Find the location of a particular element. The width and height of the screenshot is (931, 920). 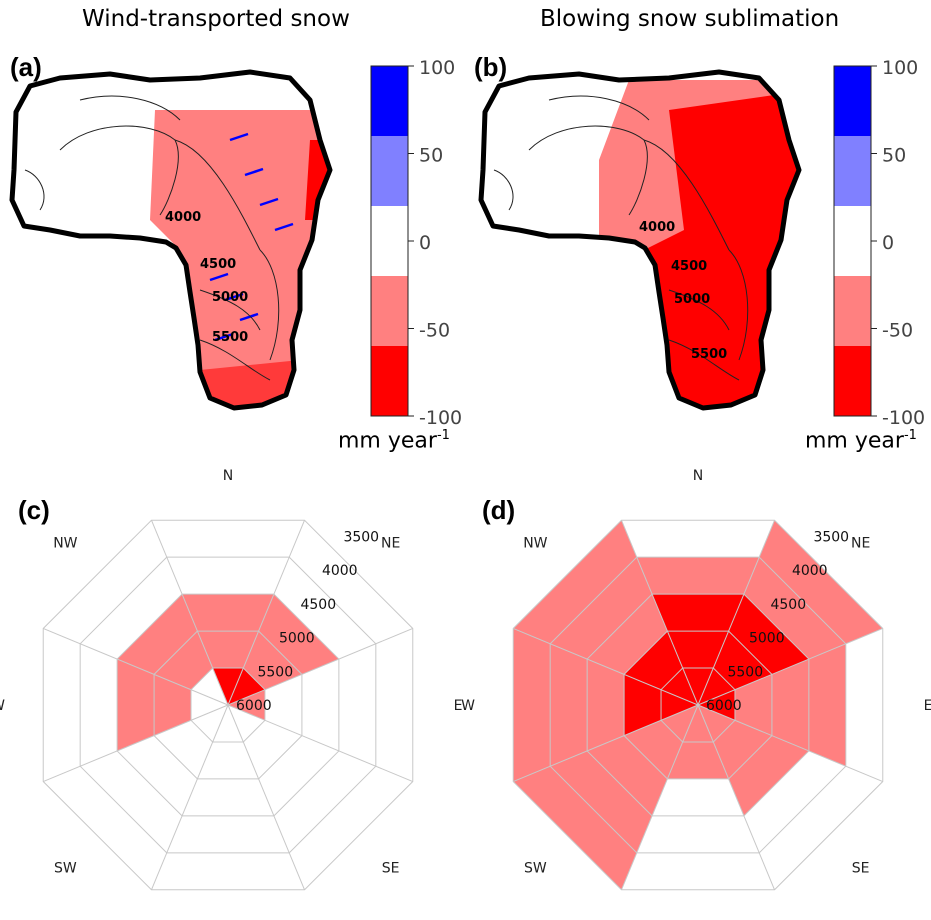

radar-cell-se is located at coordinates (753, 760).